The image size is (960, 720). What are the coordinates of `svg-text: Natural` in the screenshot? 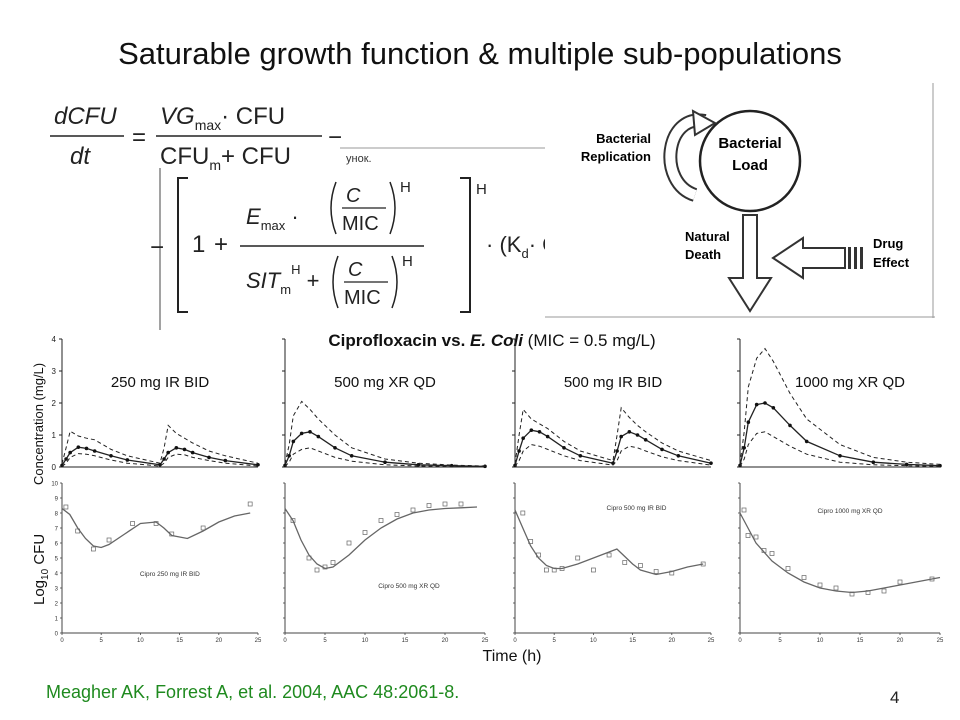 It's located at (707, 236).